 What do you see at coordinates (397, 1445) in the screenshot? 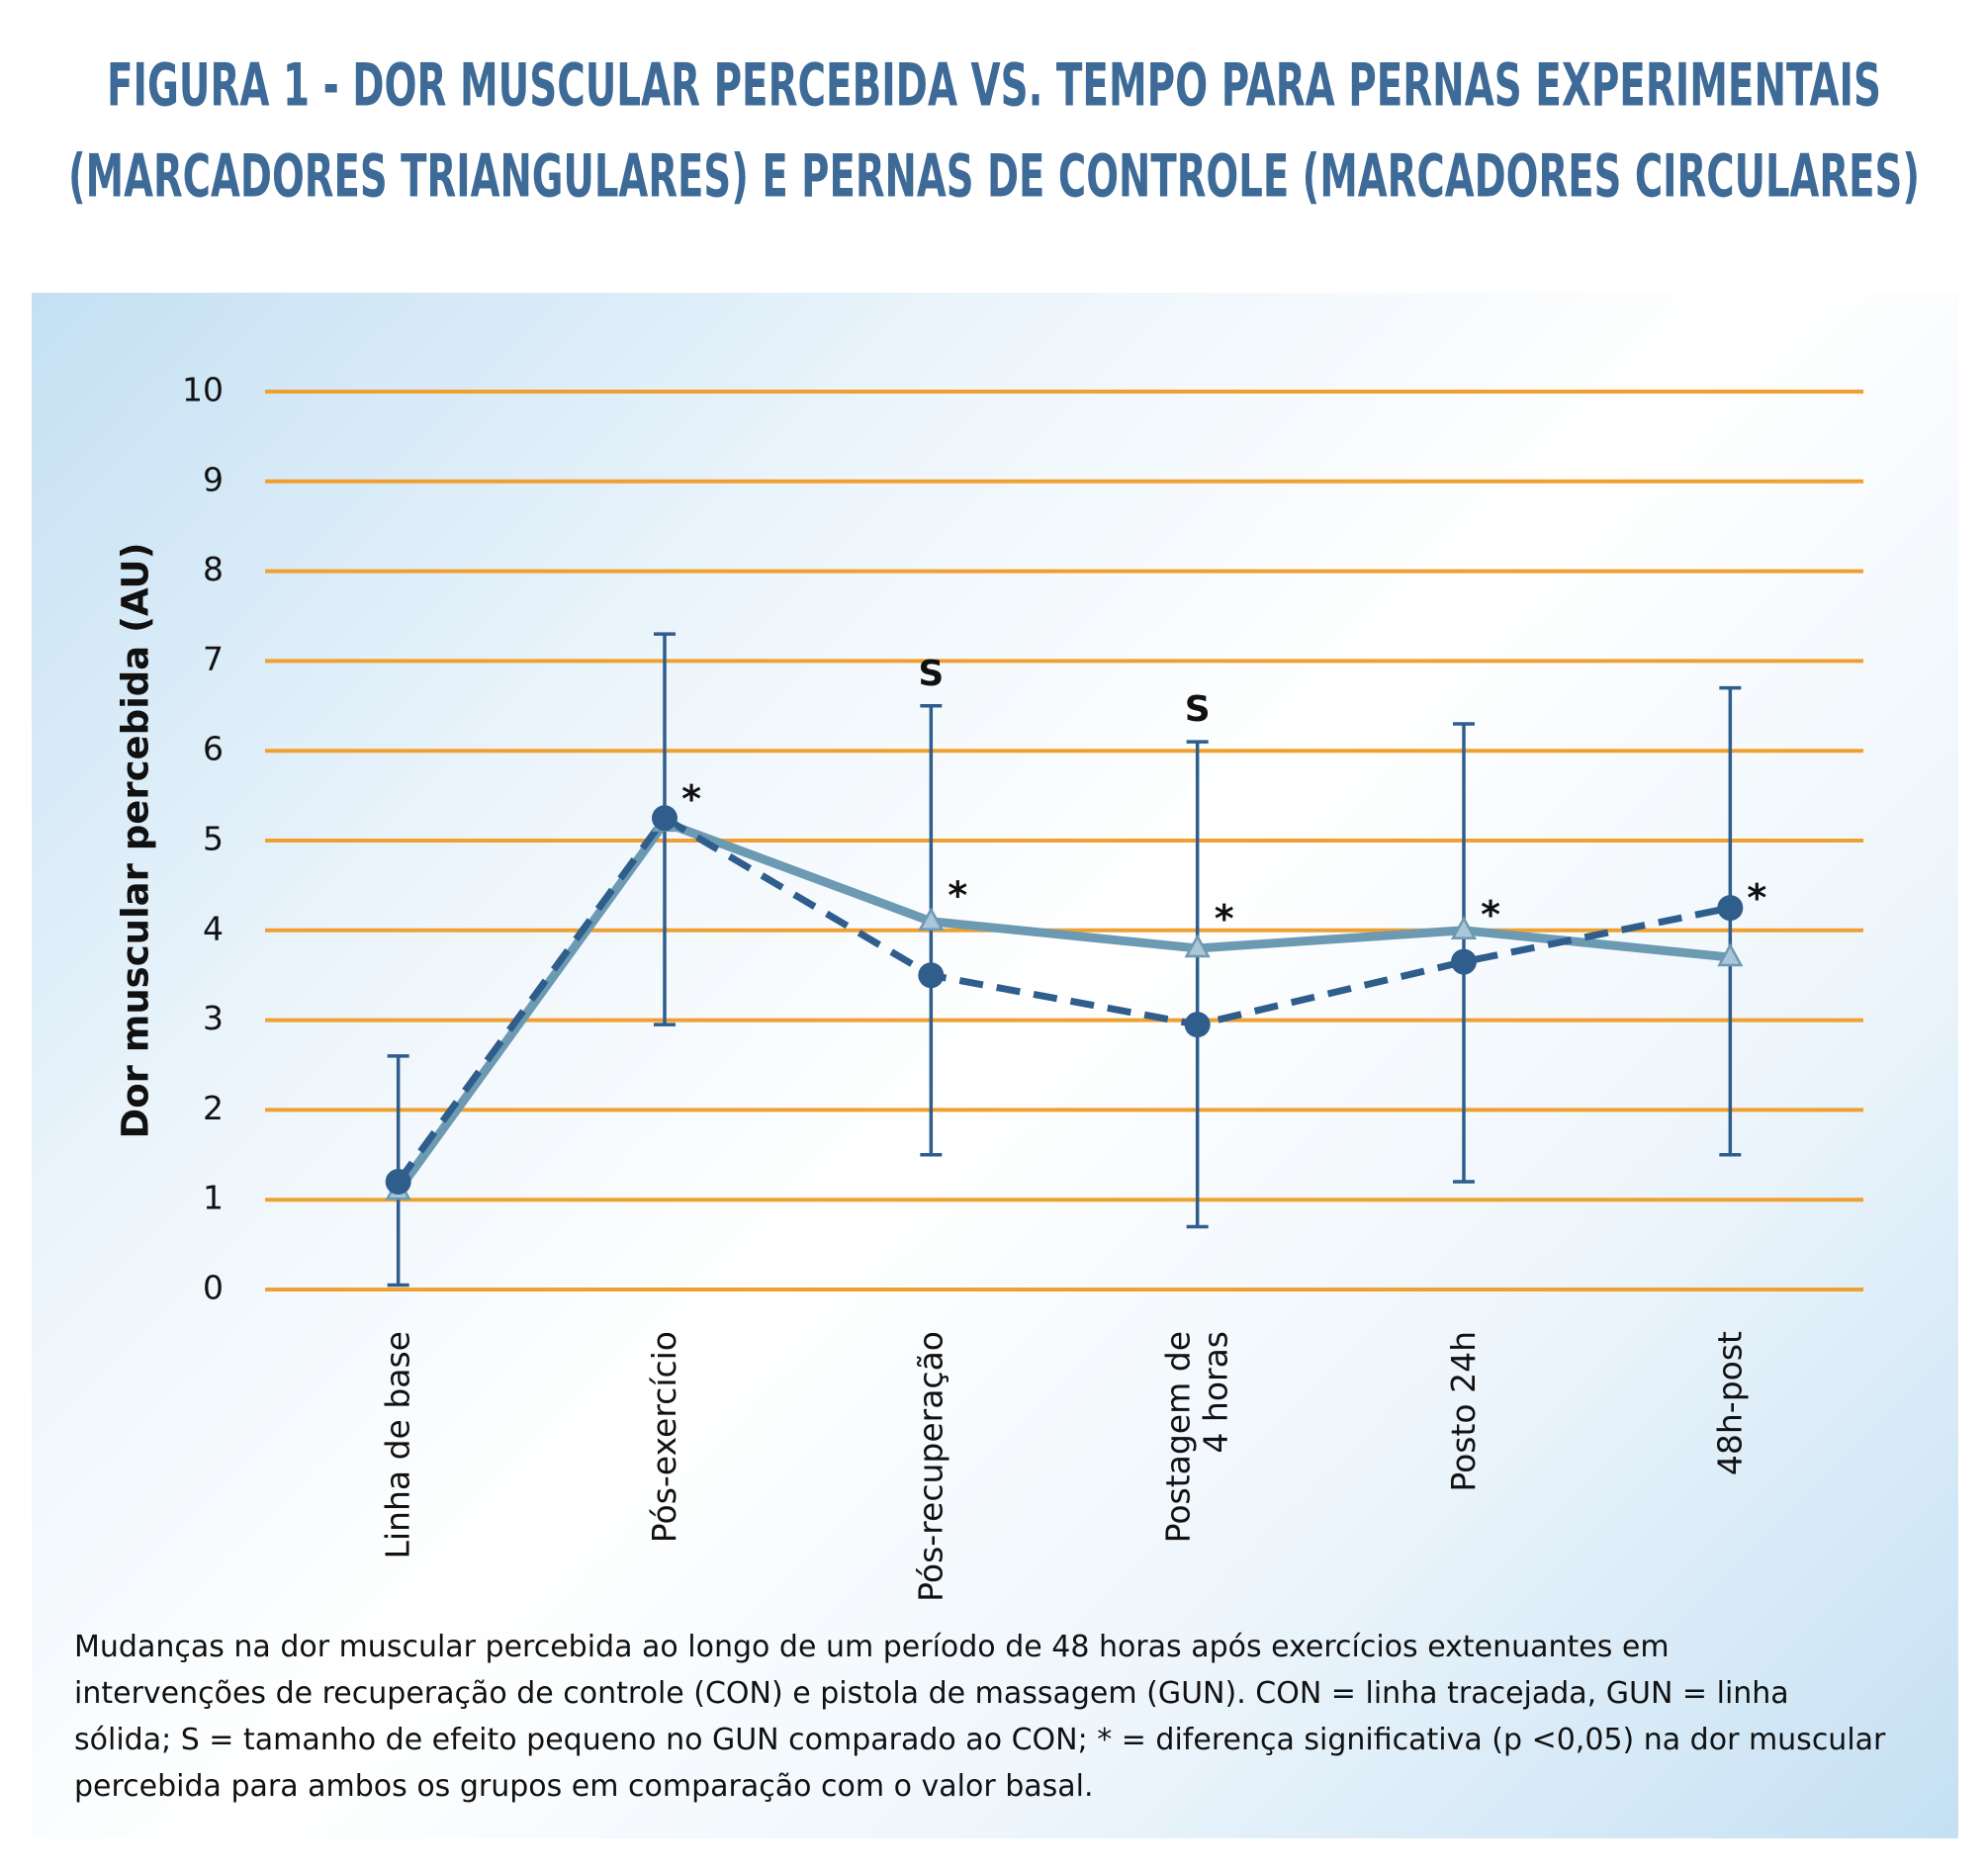
I see `x-tick-label: Linha de base` at bounding box center [397, 1445].